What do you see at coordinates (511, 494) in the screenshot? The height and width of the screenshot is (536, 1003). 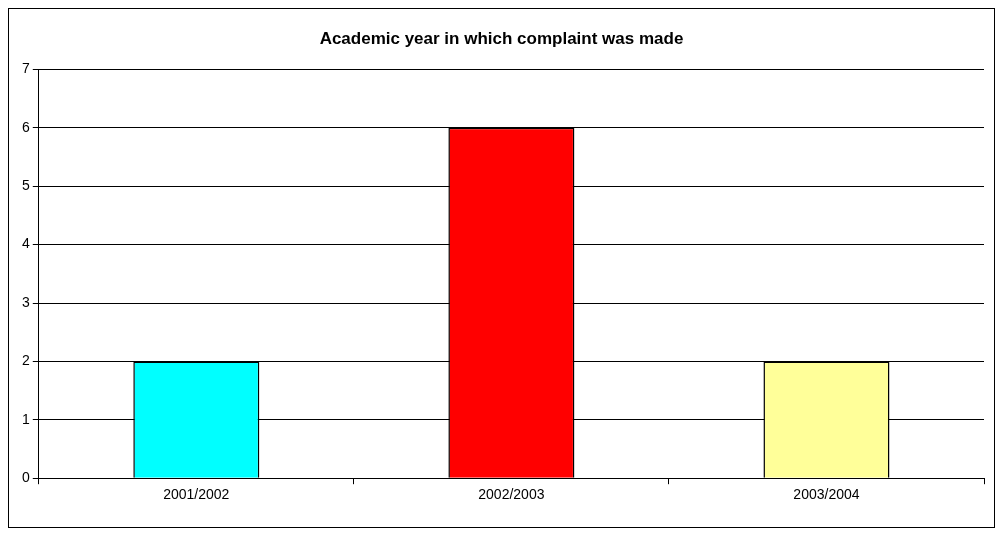 I see `x-tick-label: 2002/2003` at bounding box center [511, 494].